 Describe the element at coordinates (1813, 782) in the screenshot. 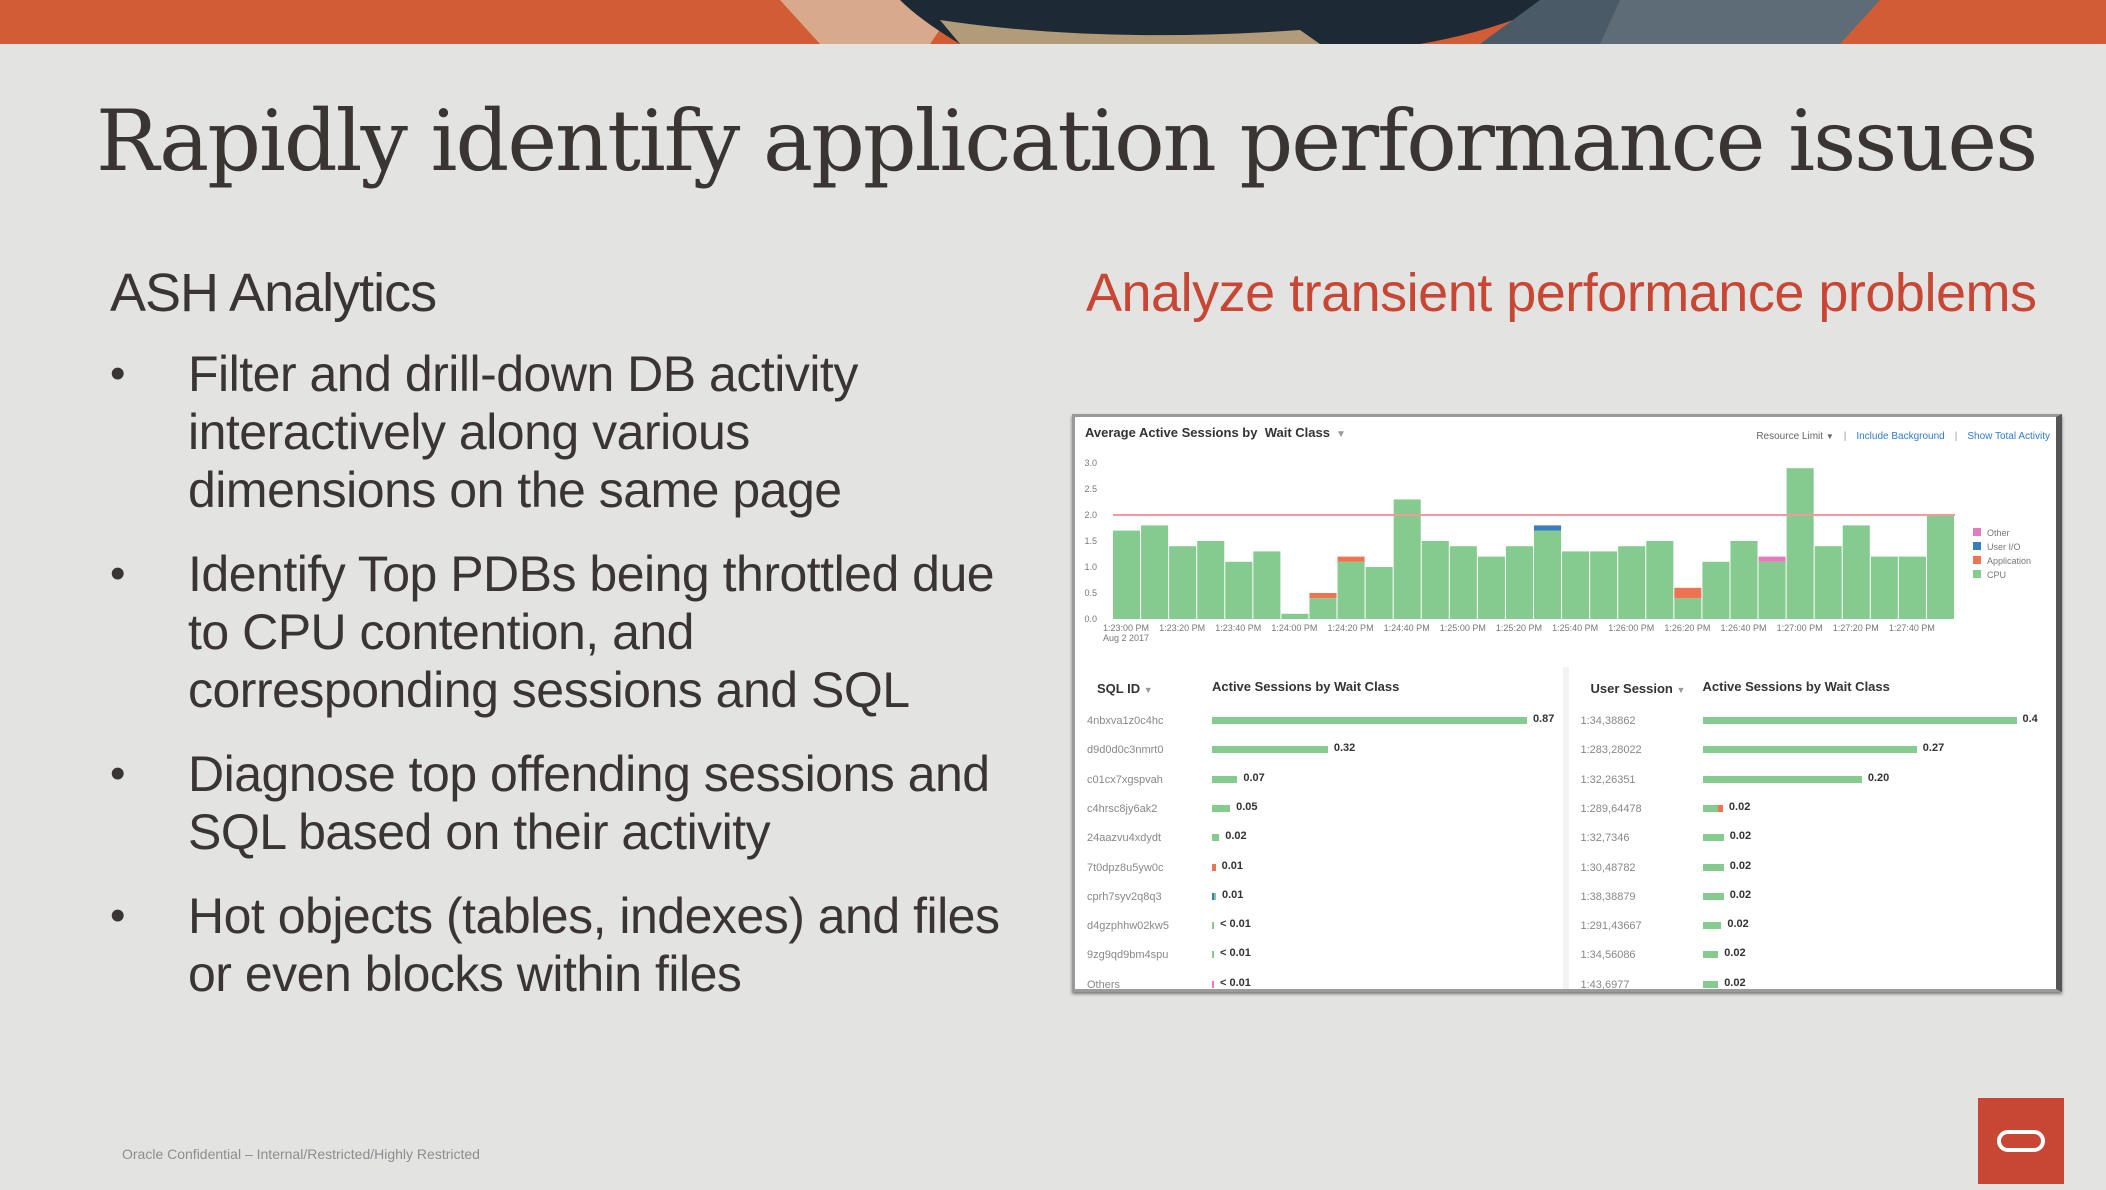

I see `table-row: 1:32,26351 0.20` at that location.